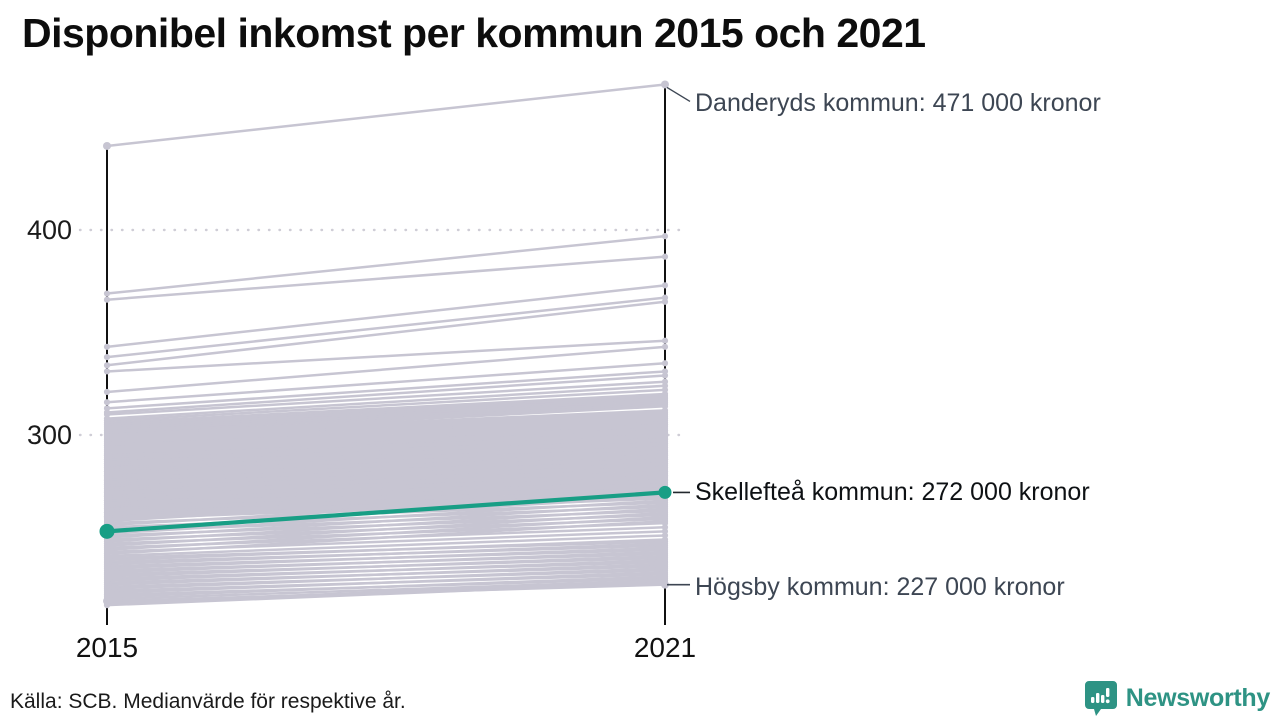 Image resolution: width=1280 pixels, height=720 pixels. I want to click on y-axis-tick-300: 300, so click(49, 435).